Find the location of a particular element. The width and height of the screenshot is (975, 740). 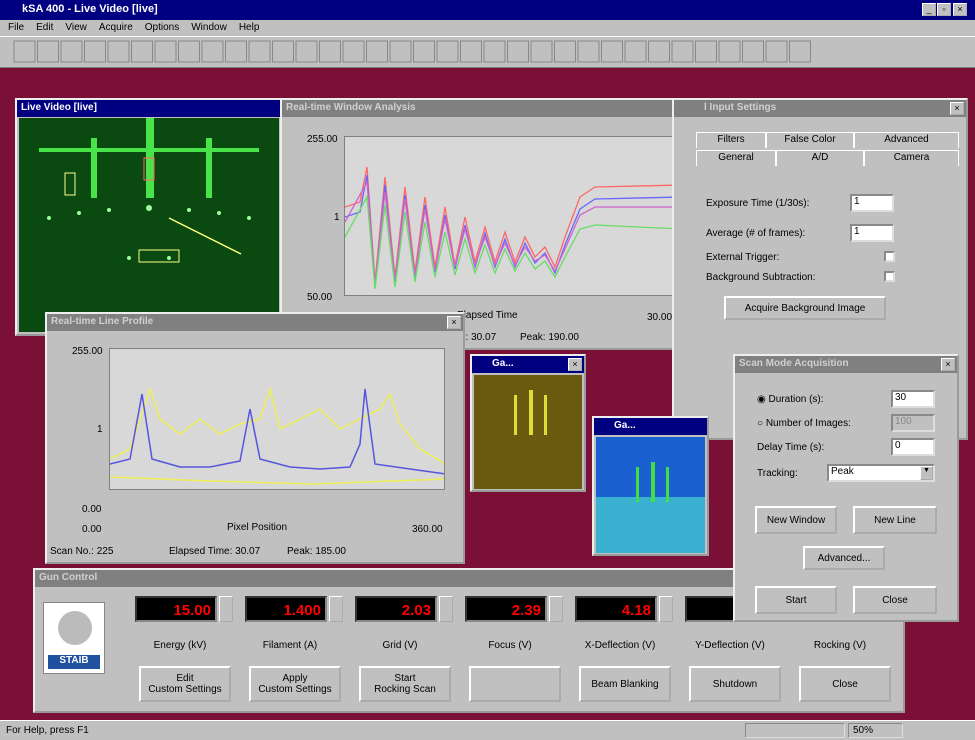

label: Delay Time (s): is located at coordinates (791, 447).